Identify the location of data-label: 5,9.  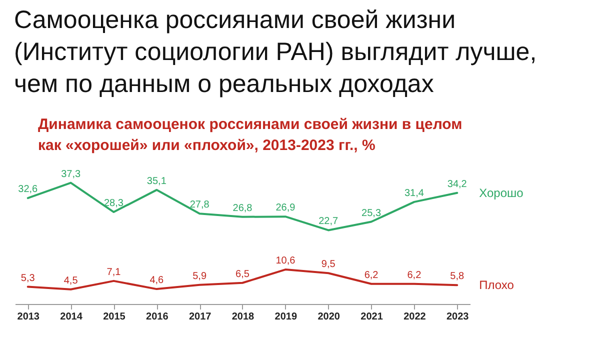
(199, 276).